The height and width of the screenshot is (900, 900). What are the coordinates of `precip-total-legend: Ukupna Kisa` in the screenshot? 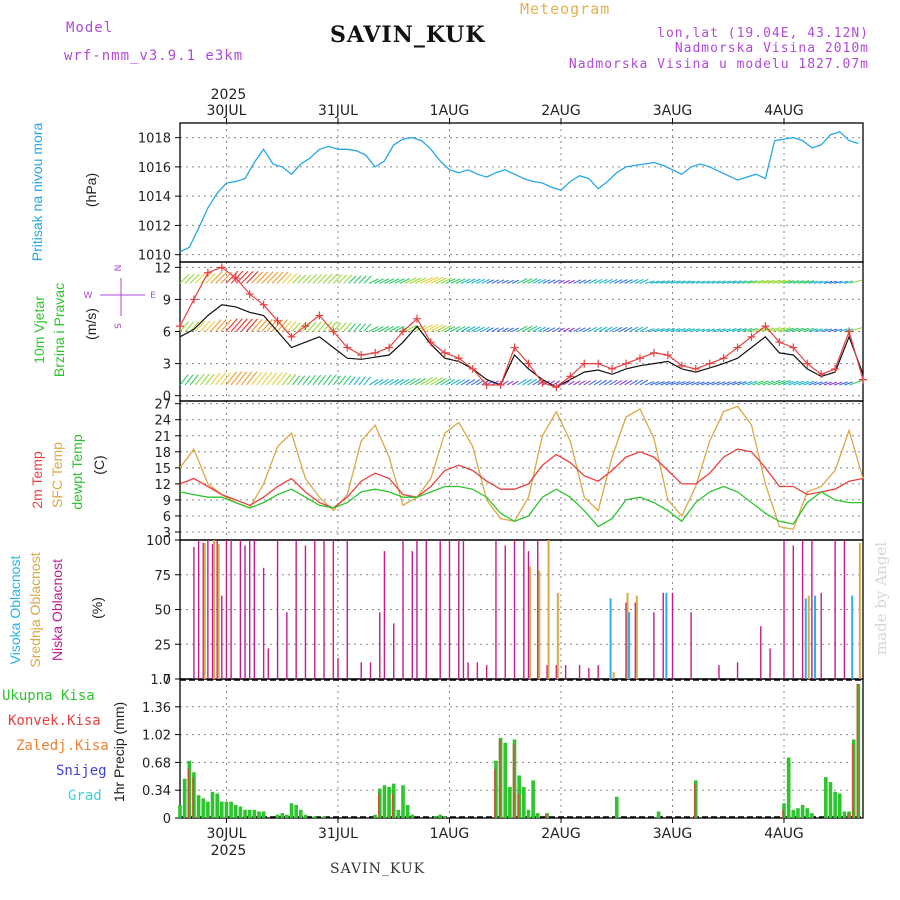 It's located at (48, 696).